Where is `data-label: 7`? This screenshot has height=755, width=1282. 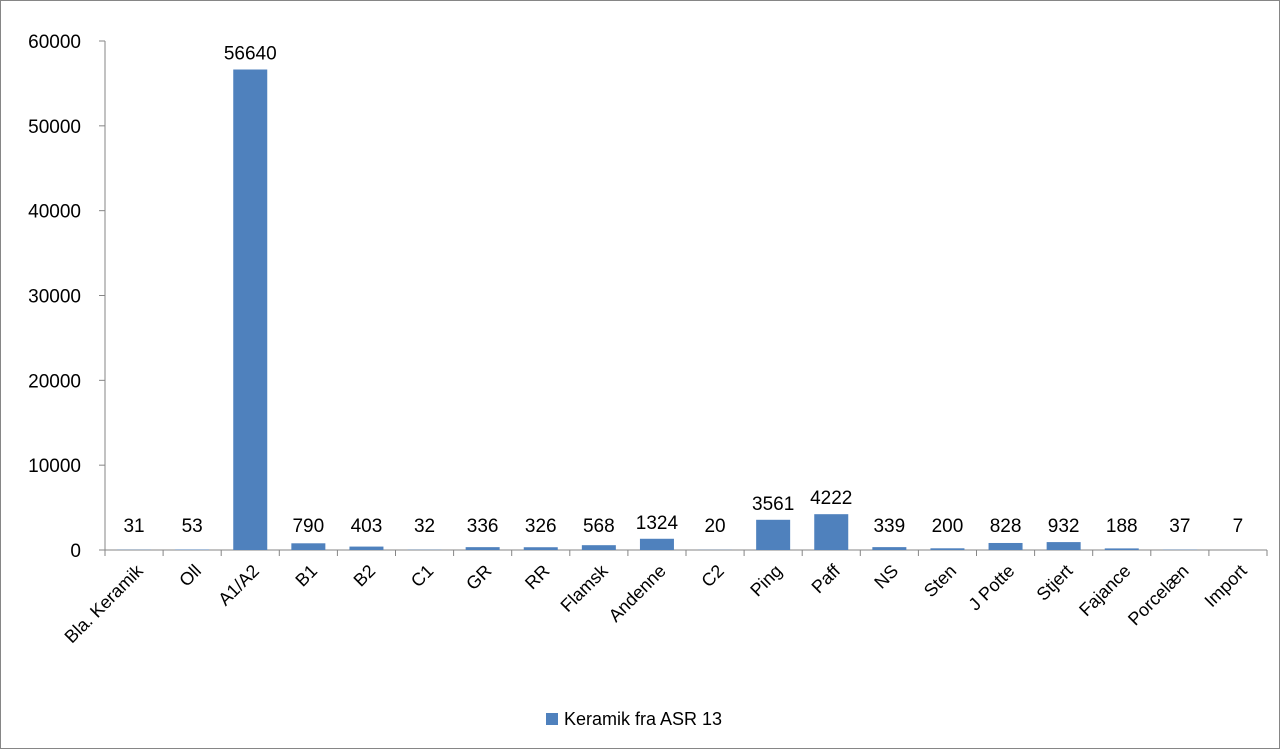 data-label: 7 is located at coordinates (1238, 526).